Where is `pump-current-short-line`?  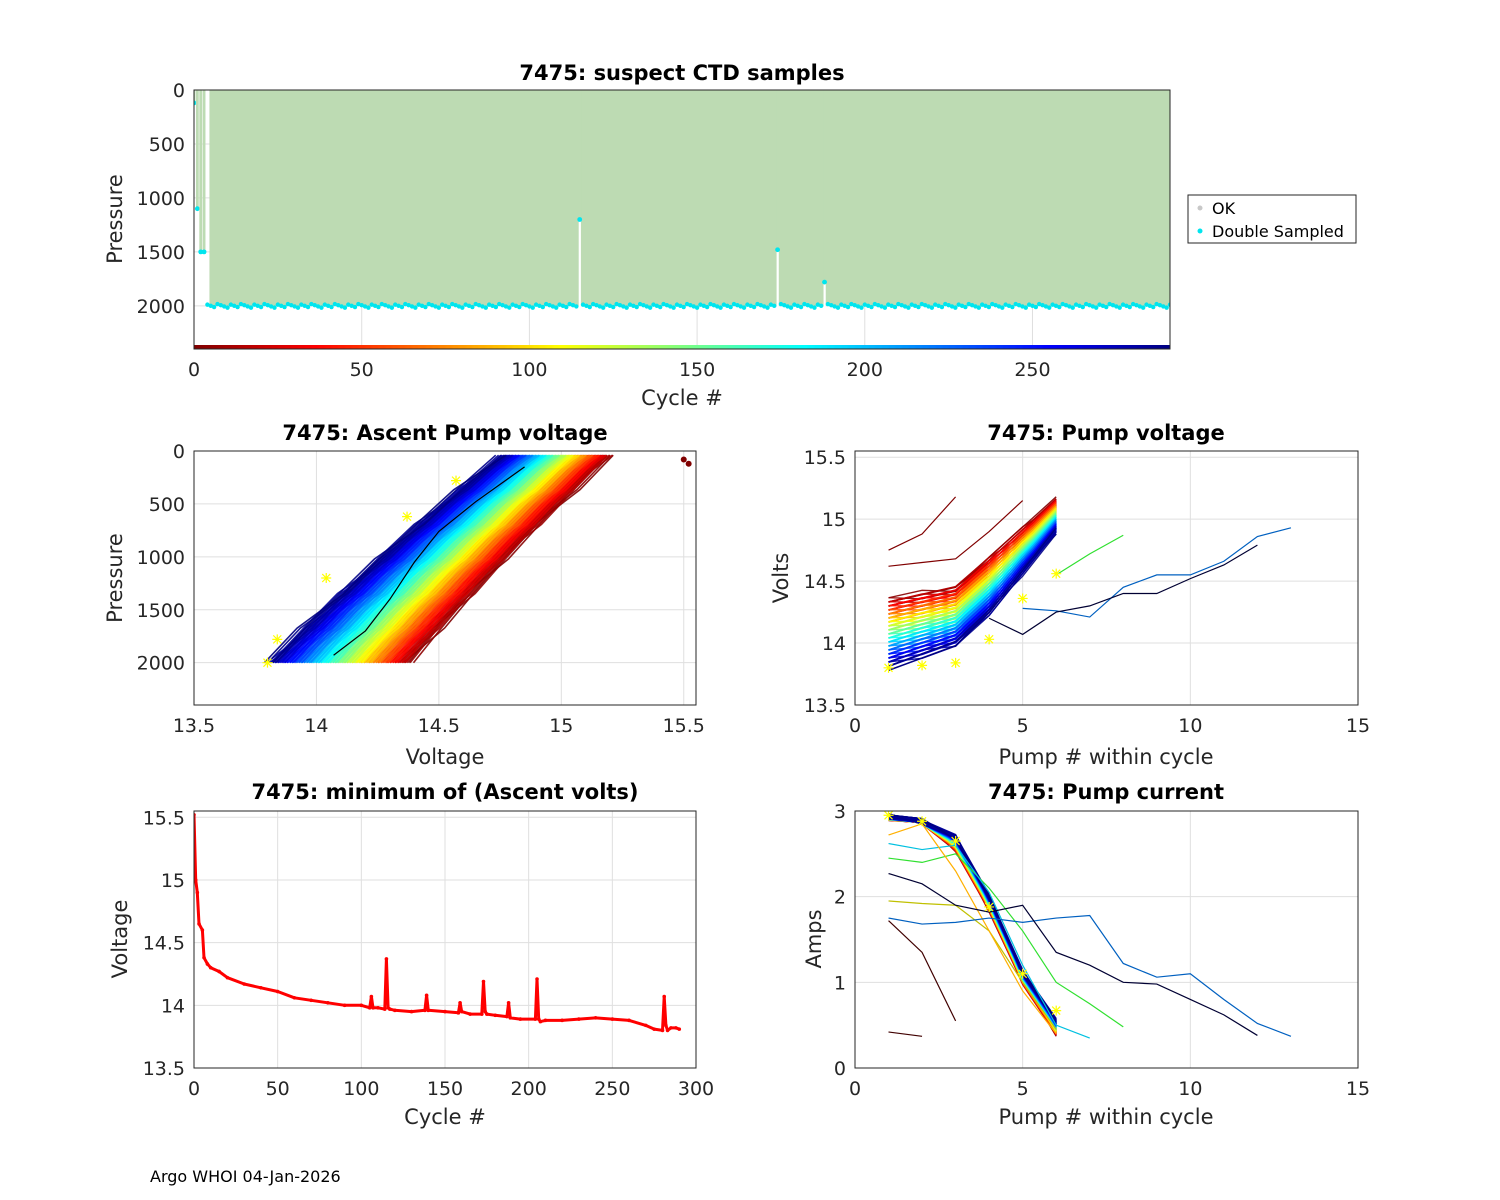
pump-current-short-line is located at coordinates (905, 1034).